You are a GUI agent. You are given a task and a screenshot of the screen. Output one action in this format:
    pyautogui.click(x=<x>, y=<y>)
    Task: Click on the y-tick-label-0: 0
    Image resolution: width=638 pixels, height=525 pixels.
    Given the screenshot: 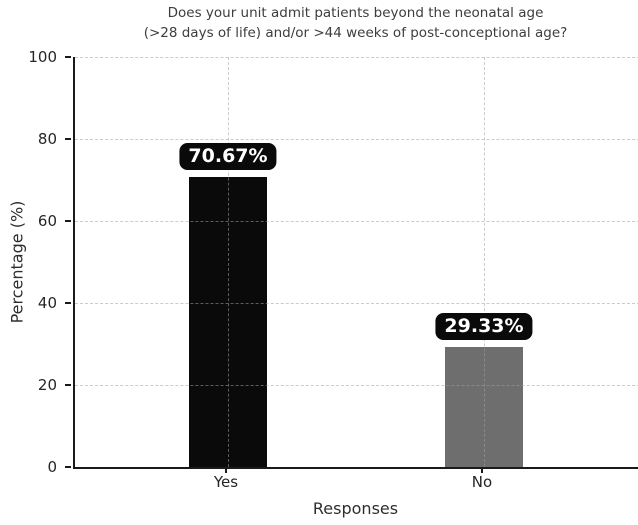 What is the action you would take?
    pyautogui.click(x=52, y=467)
    